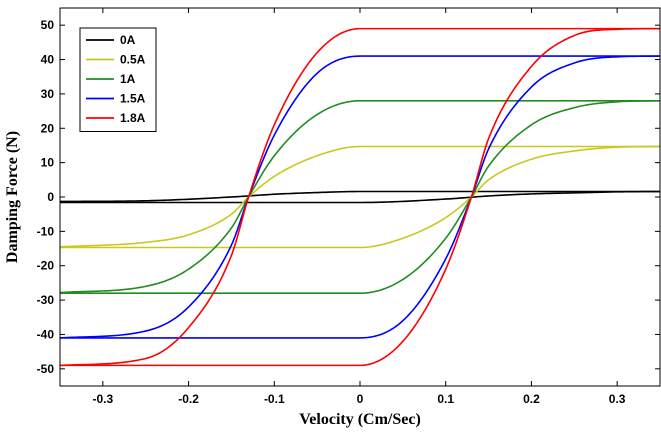 The height and width of the screenshot is (432, 661). Describe the element at coordinates (133, 118) in the screenshot. I see `legend-label: 1.8A` at that location.